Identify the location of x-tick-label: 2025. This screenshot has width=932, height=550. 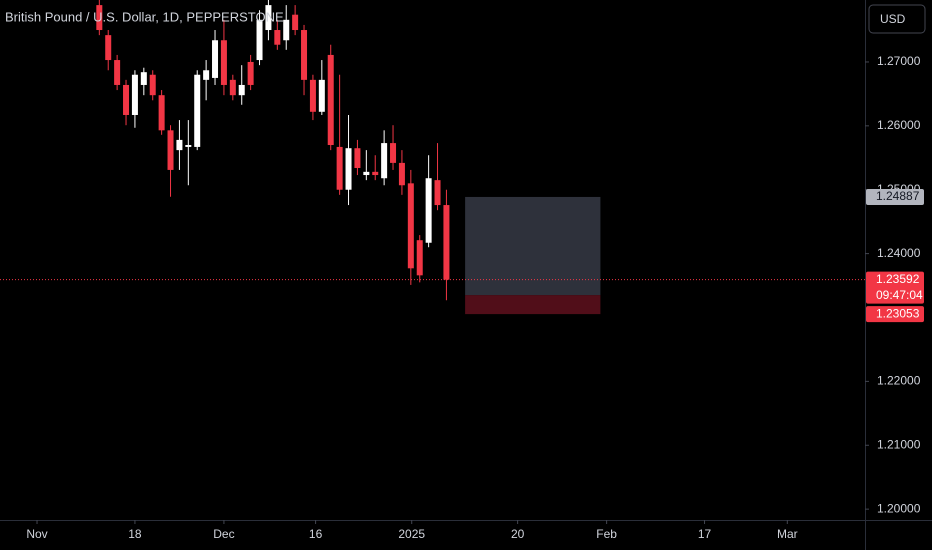
(411, 534).